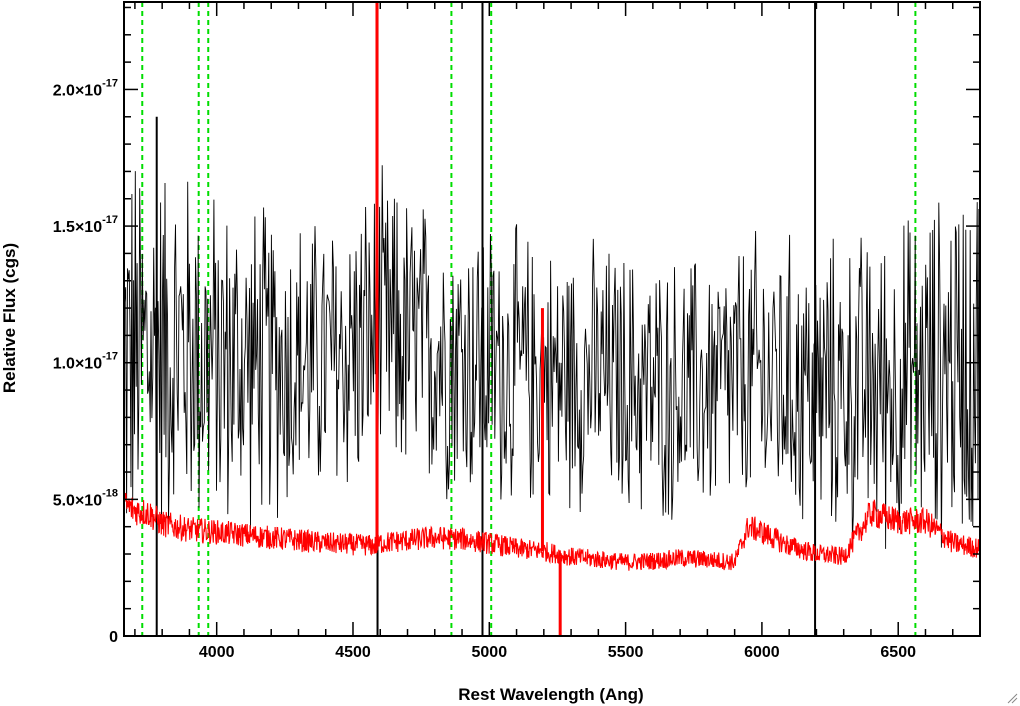  I want to click on x-axis-label: Rest Wavelength (Ang), so click(550, 694).